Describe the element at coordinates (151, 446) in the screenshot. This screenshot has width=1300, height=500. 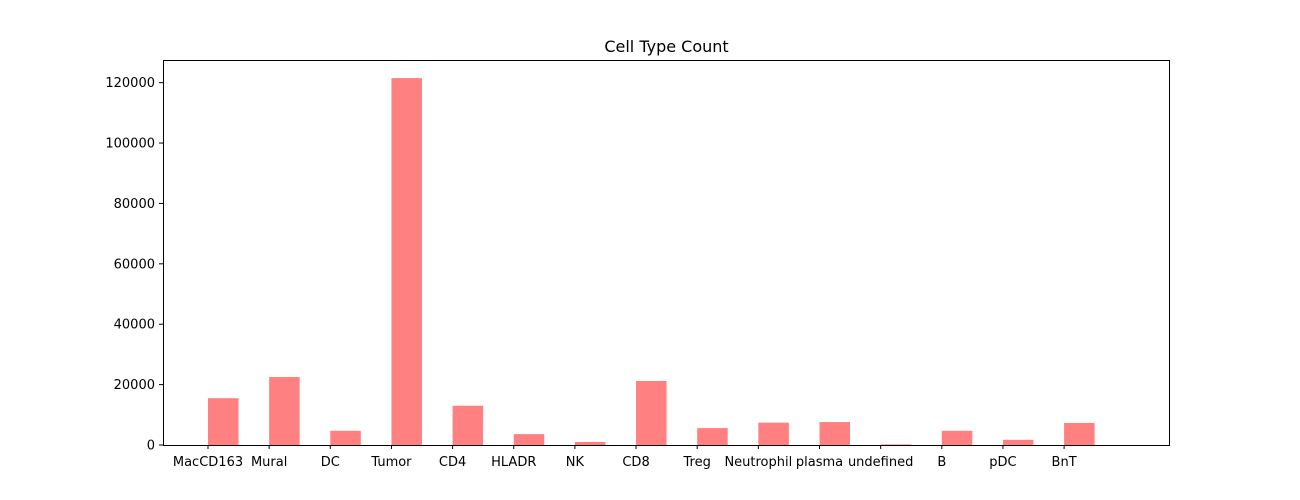
I see `y-tick-label: 0` at that location.